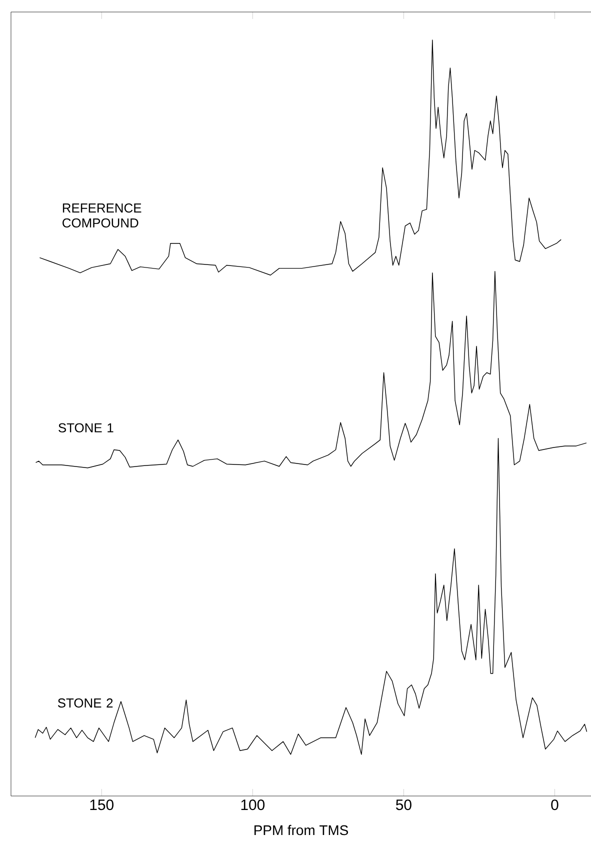 The width and height of the screenshot is (591, 857). I want to click on x-tick-label: 50, so click(404, 805).